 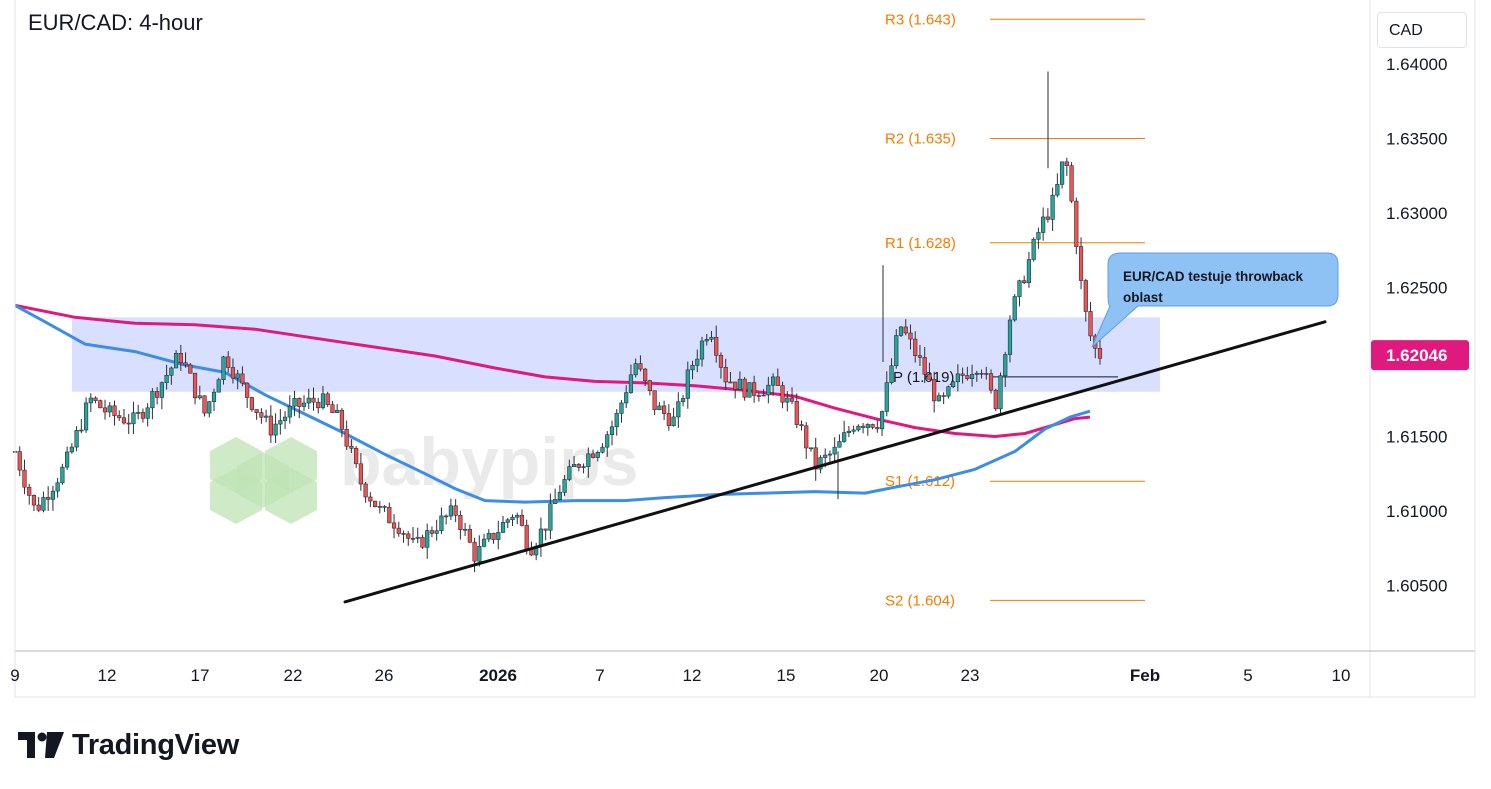 What do you see at coordinates (1416, 64) in the screenshot?
I see `y-tick-label: 1.64000` at bounding box center [1416, 64].